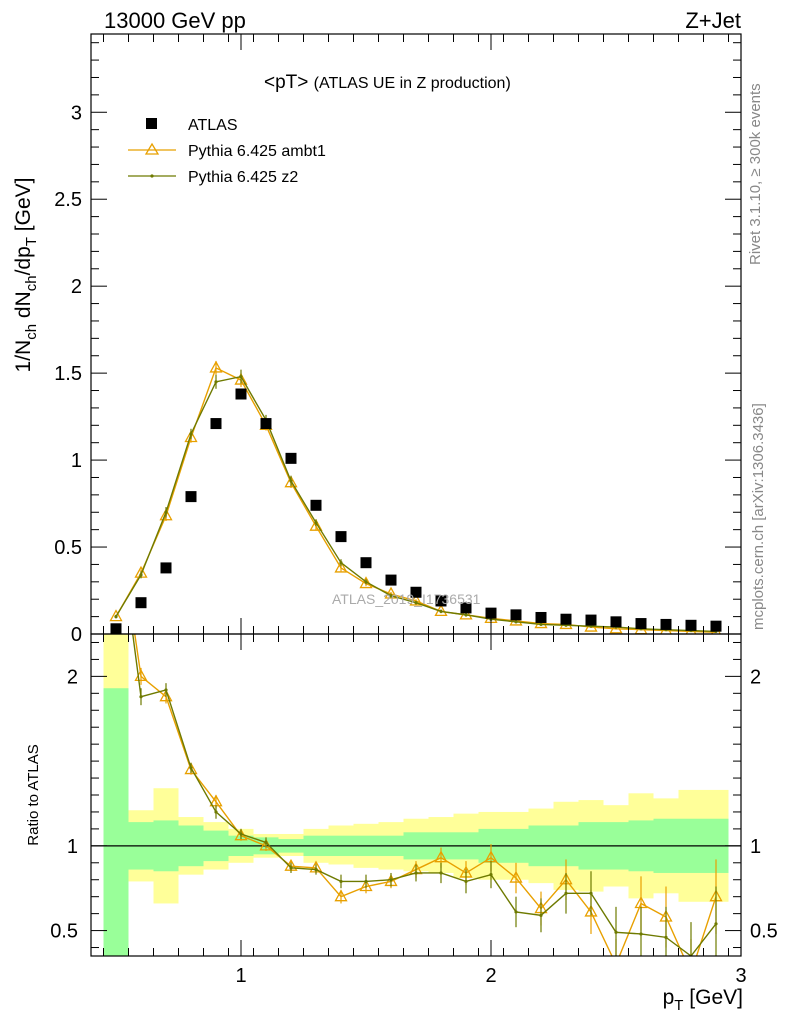 This screenshot has width=786, height=1024. What do you see at coordinates (703, 1000) in the screenshot?
I see `x-axis-label: pT [GeV]` at bounding box center [703, 1000].